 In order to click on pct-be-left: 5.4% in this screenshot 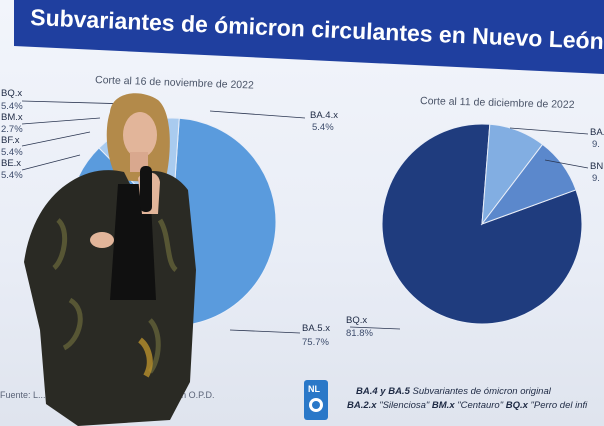, I will do `click(12, 175)`.